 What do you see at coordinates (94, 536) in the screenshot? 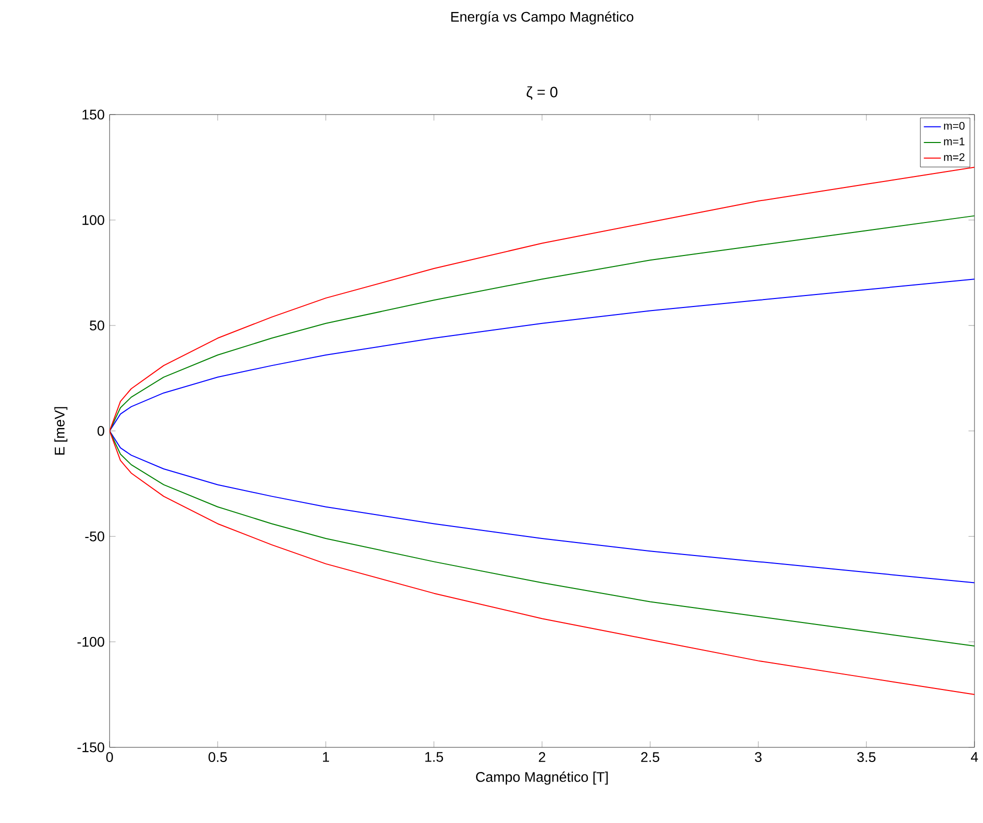
I see `y-tick-label: -50` at bounding box center [94, 536].